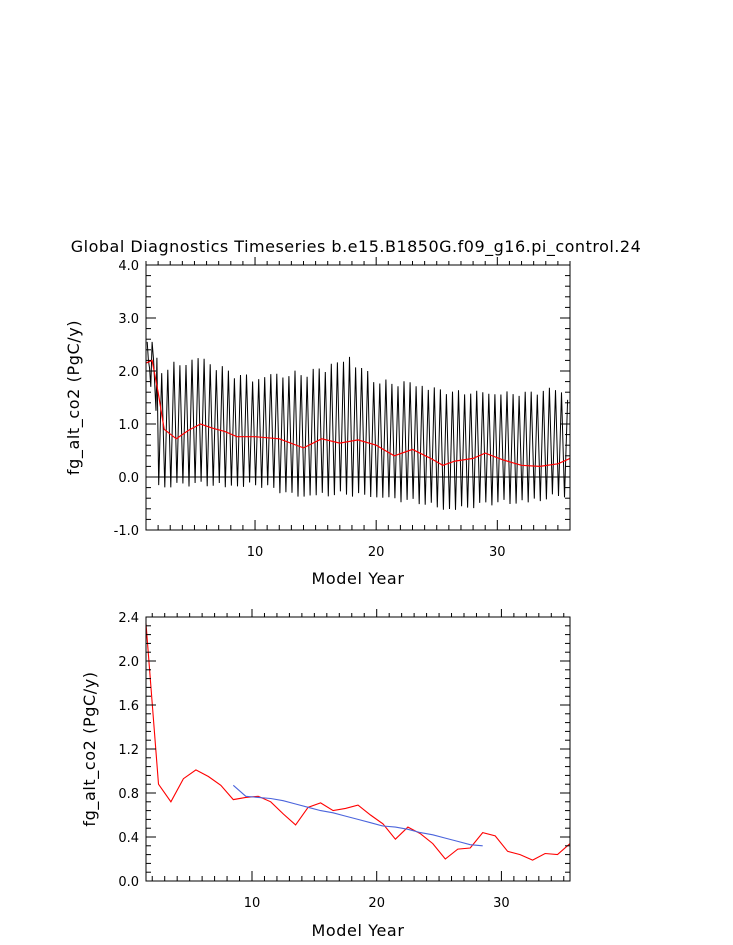  I want to click on bottom-ylabel: fg_alt_co2 (PgC/y), so click(90, 748).